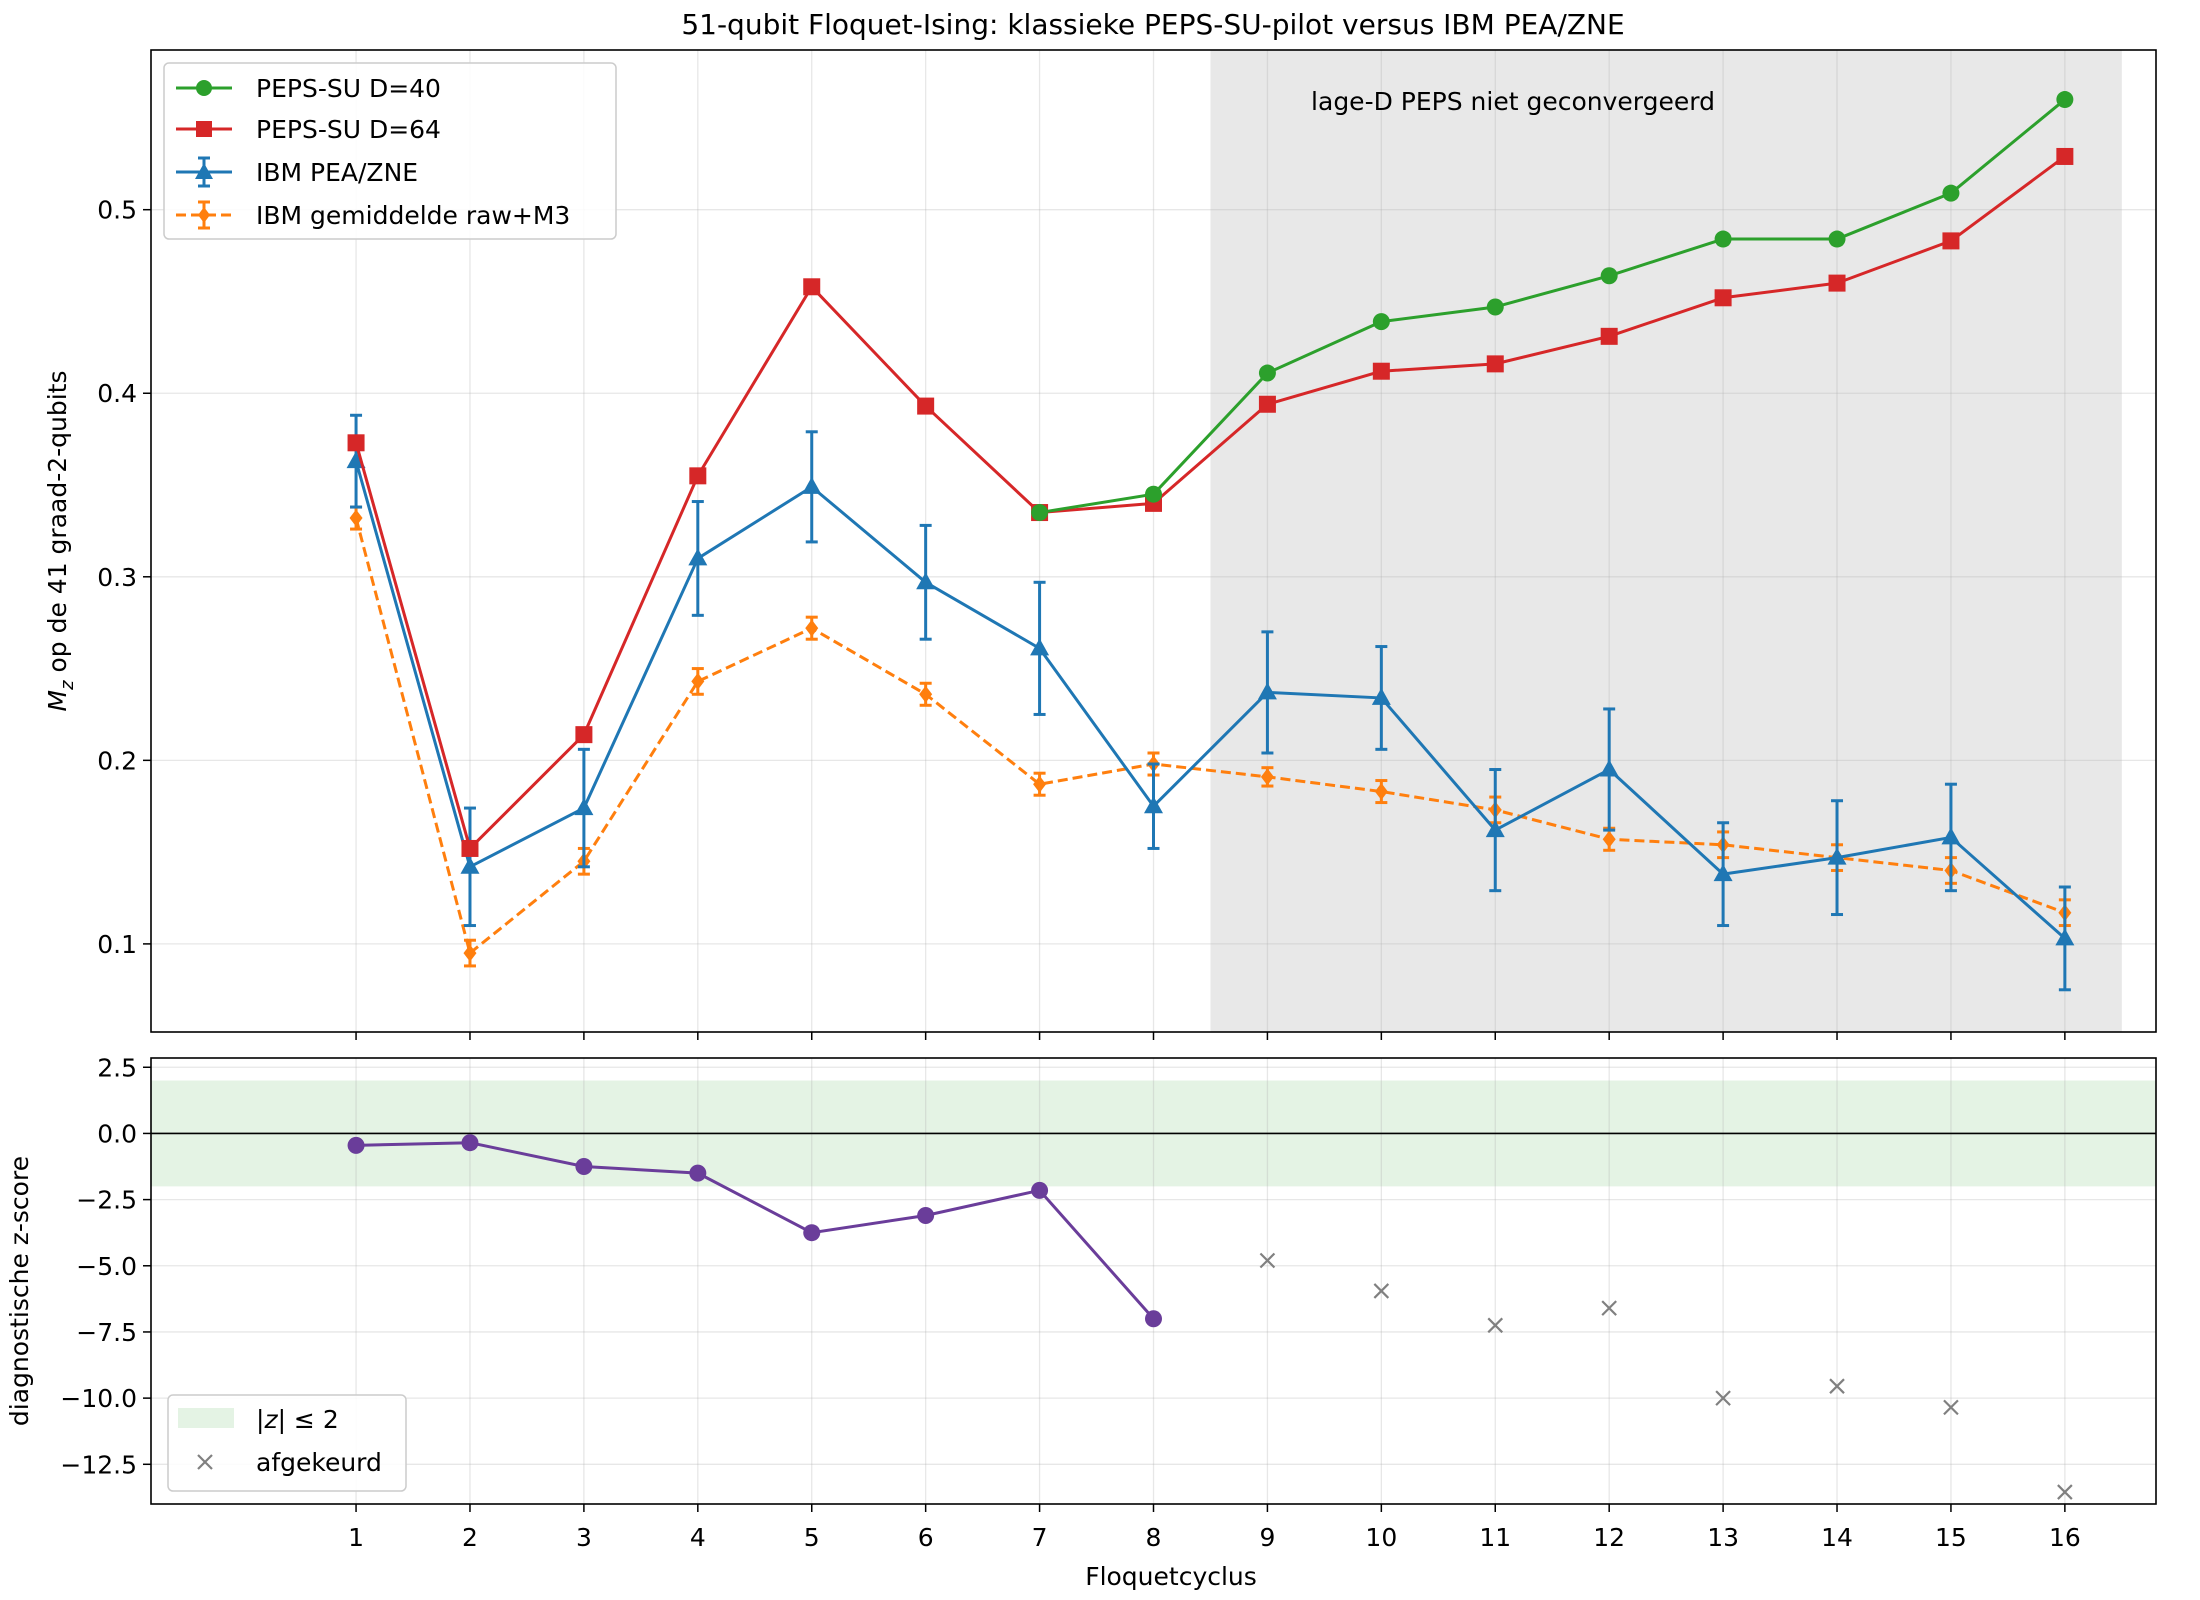 The height and width of the screenshot is (1600, 2200). What do you see at coordinates (812, 1537) in the screenshot?
I see `z-x-tick-label: 5` at bounding box center [812, 1537].